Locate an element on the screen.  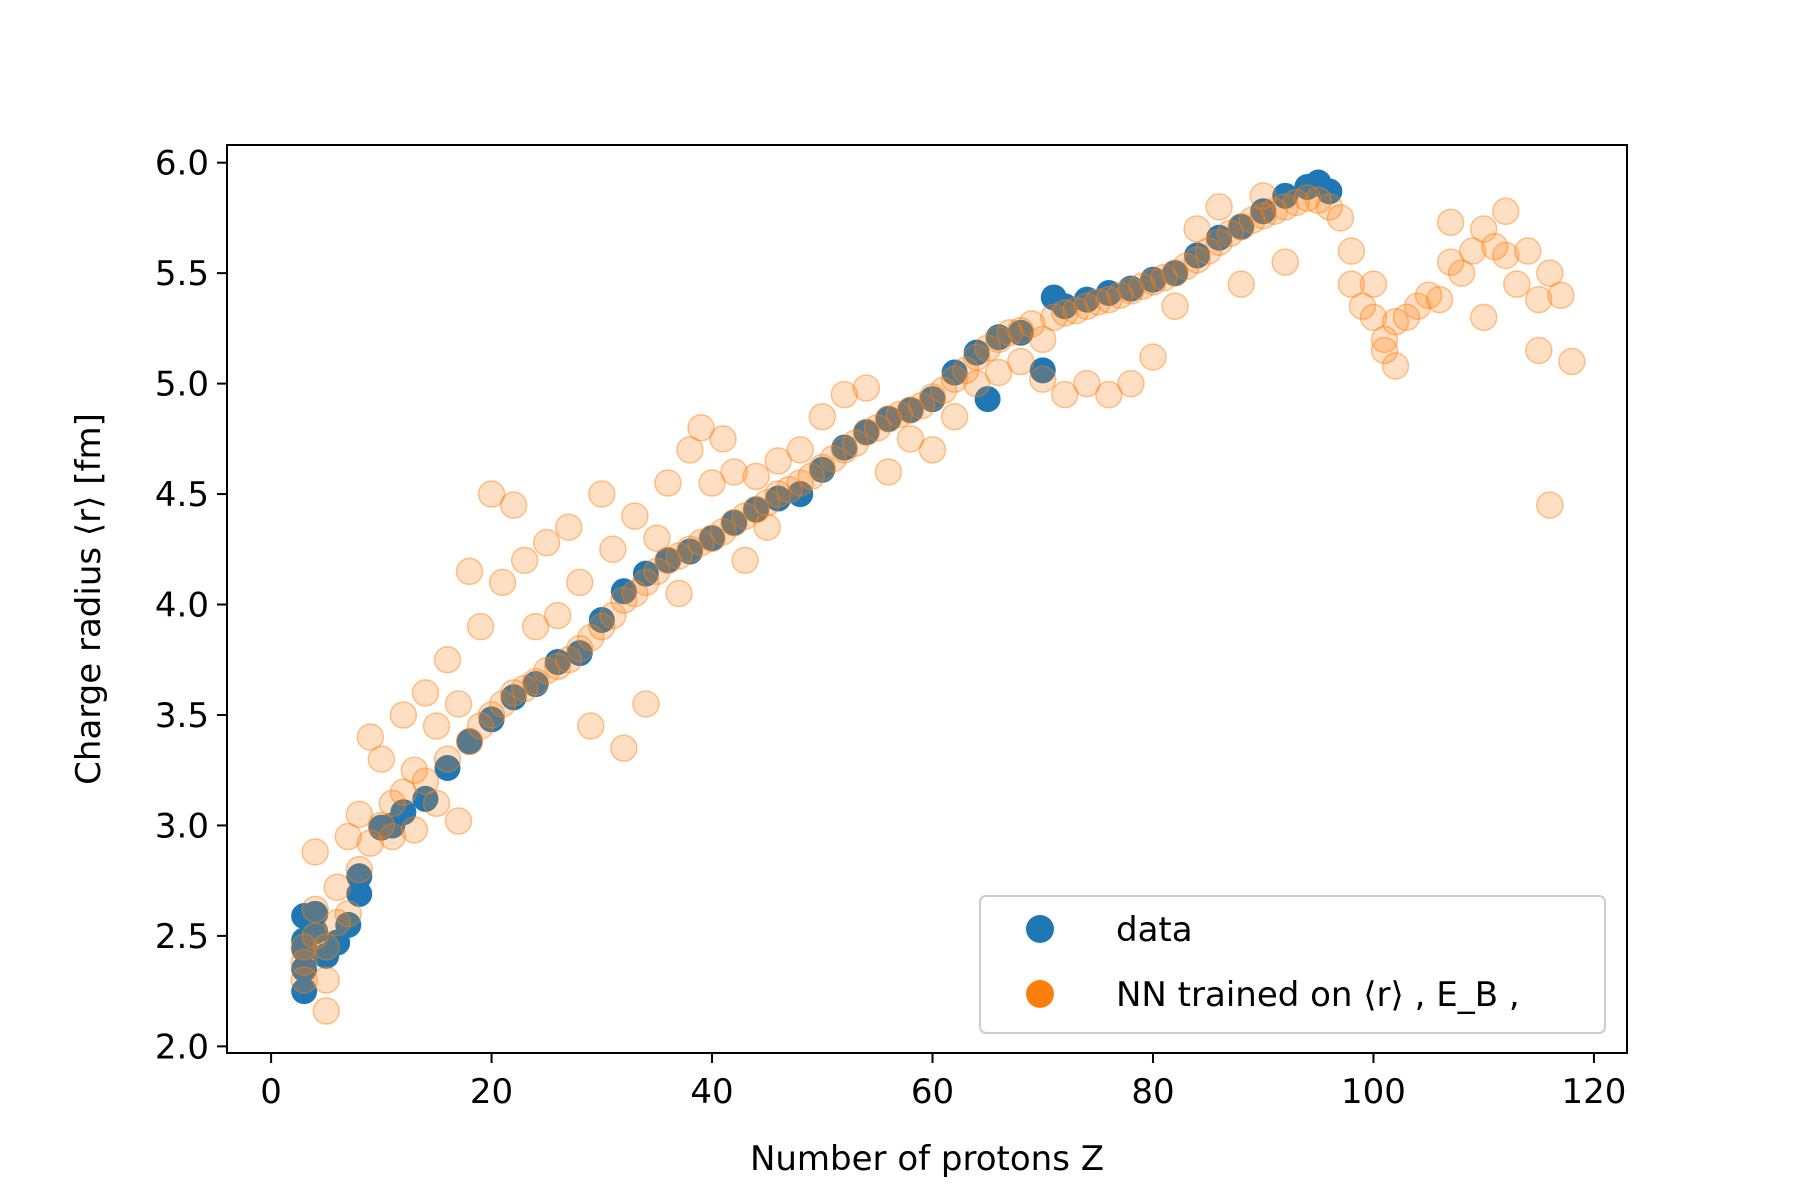
y-tick-label: 5.5 is located at coordinates (182, 274).